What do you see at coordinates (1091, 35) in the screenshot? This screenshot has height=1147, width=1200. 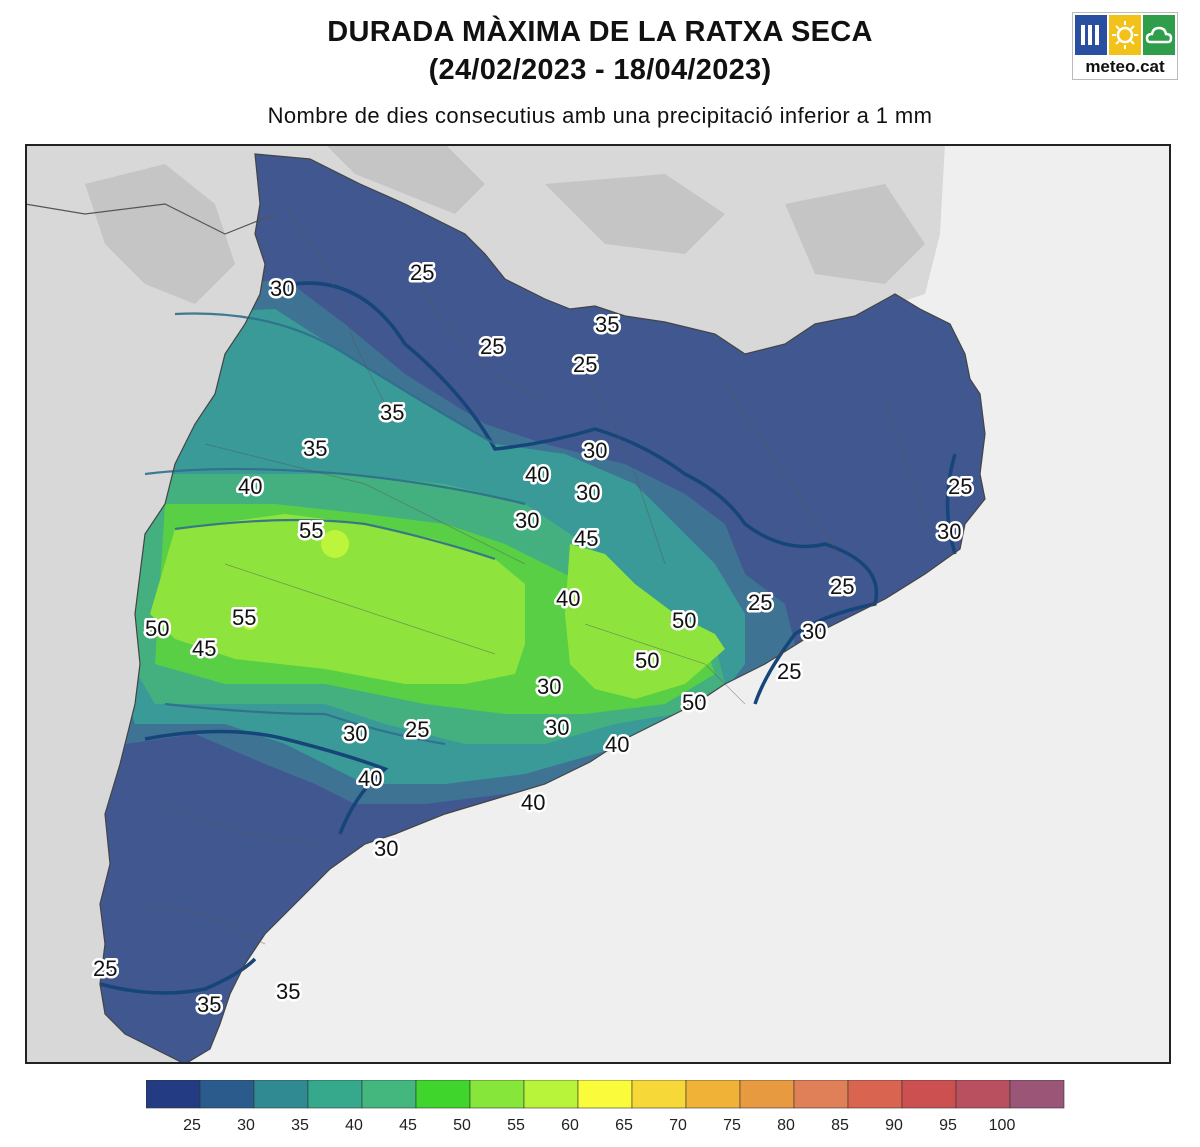 I see `lines-icon` at bounding box center [1091, 35].